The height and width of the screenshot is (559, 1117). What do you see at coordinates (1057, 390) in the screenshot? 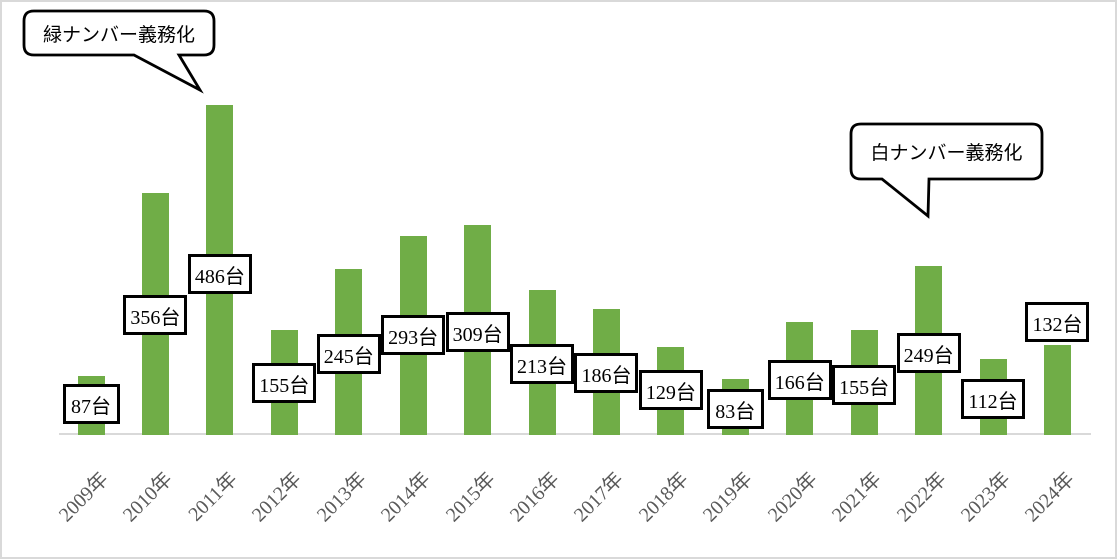
I see `bar-2024` at bounding box center [1057, 390].